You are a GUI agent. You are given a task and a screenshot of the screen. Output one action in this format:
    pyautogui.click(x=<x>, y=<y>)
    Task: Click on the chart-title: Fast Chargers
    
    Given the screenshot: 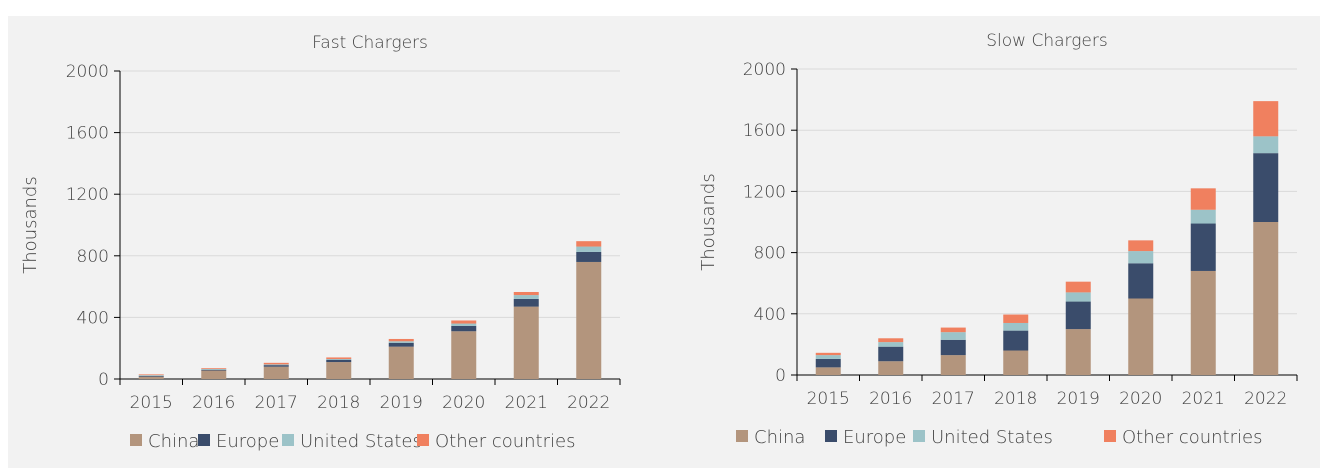 What is the action you would take?
    pyautogui.click(x=370, y=43)
    